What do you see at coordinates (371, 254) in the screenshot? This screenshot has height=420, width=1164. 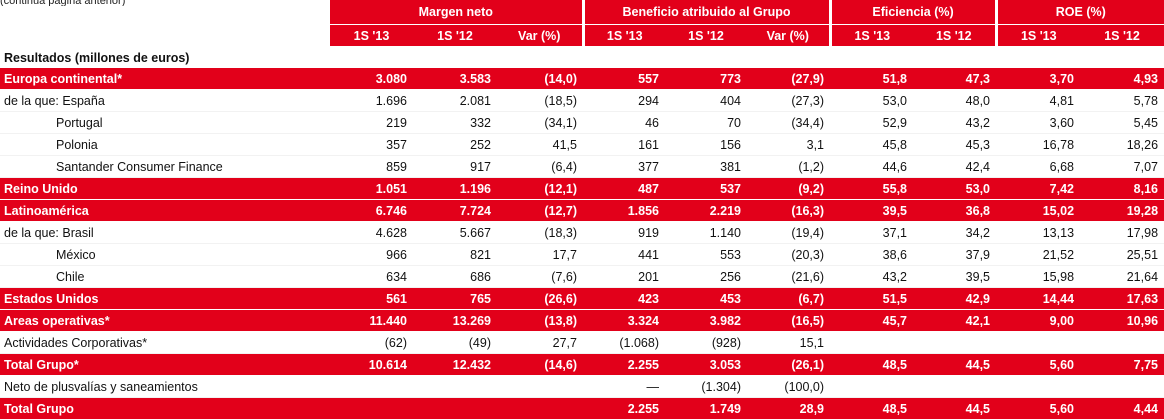 I see `cell-value: 966` at bounding box center [371, 254].